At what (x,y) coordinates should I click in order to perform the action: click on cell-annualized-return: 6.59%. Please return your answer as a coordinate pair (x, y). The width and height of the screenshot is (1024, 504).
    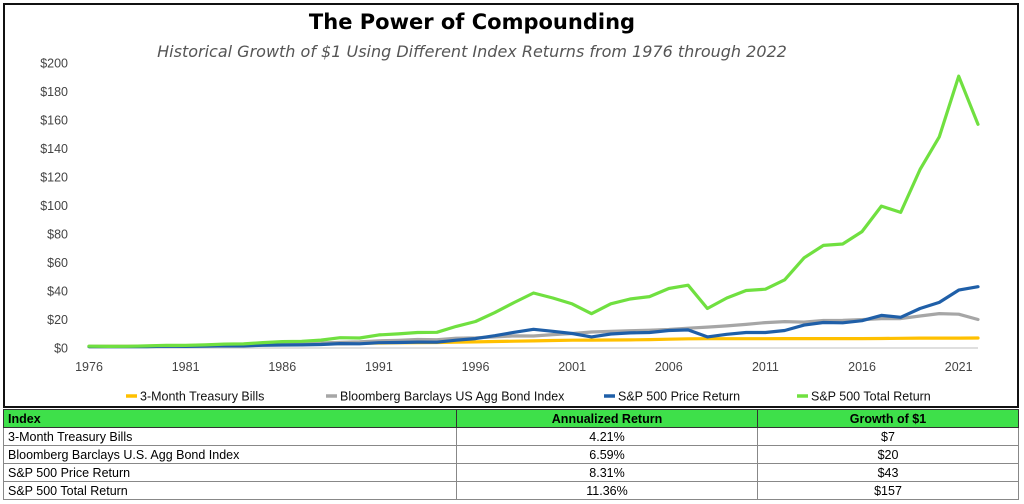
    Looking at the image, I should click on (607, 454).